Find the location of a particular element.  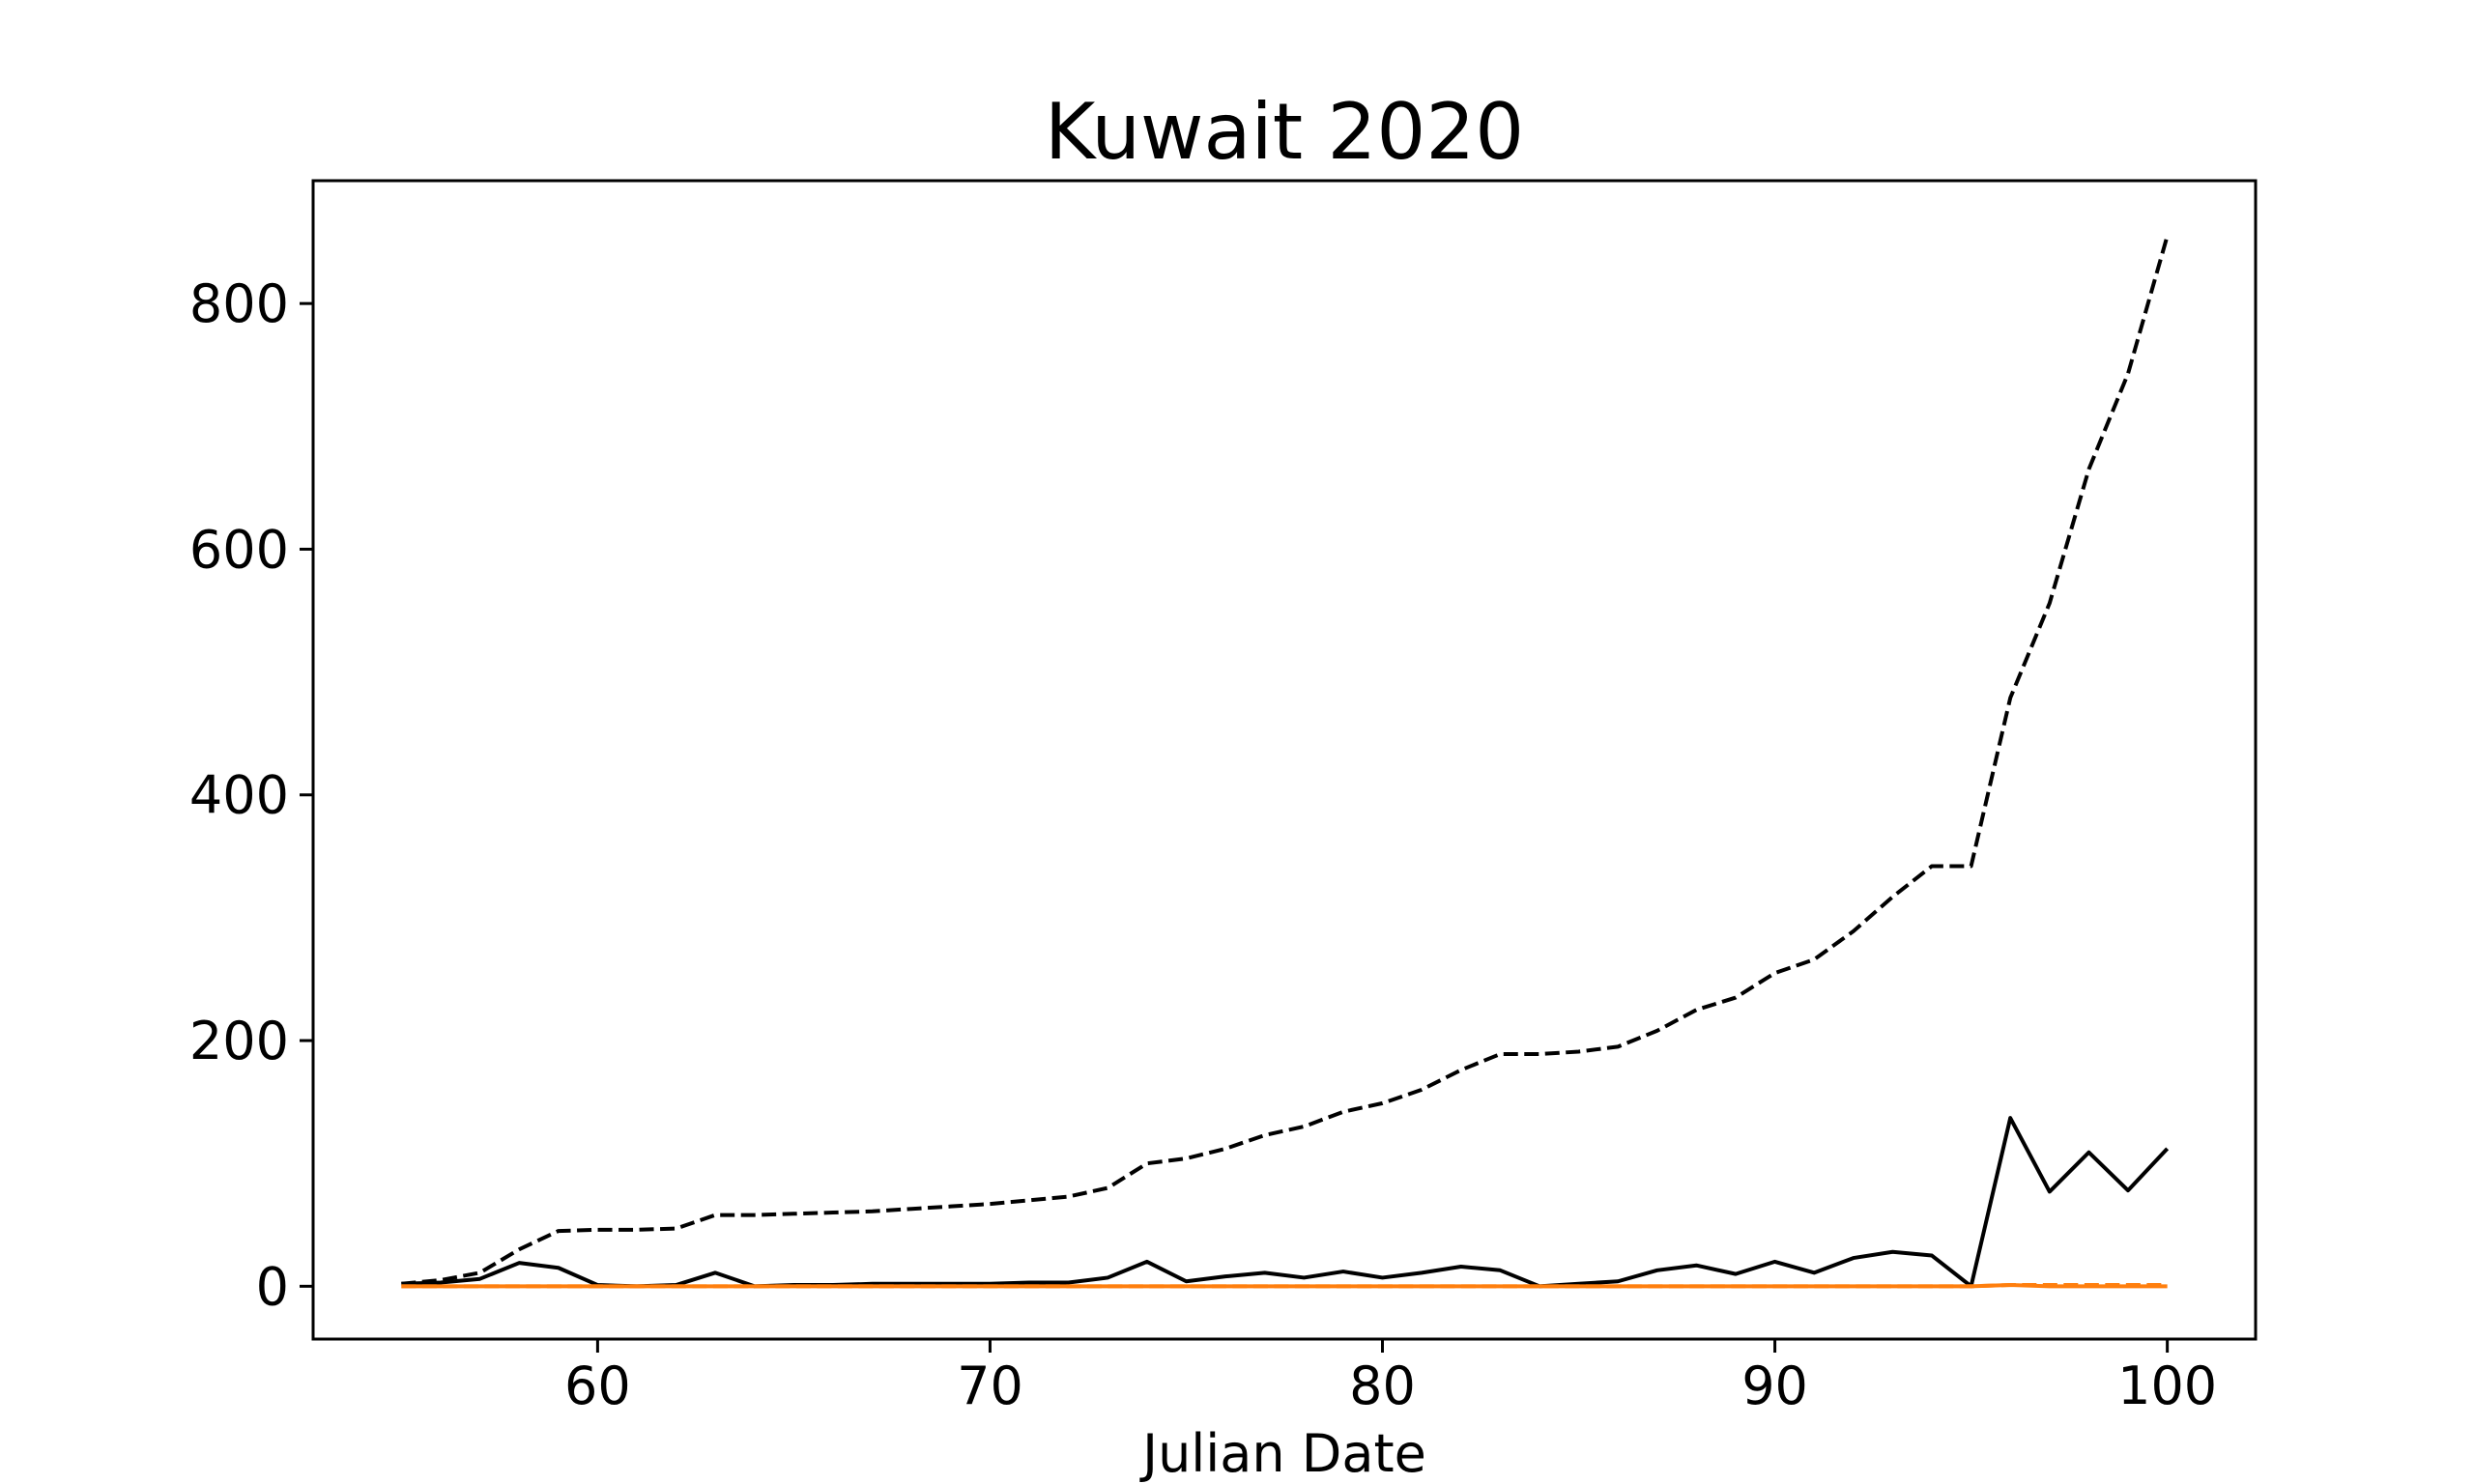

y-axis: 0 200 400 600 800 is located at coordinates (251, 795).